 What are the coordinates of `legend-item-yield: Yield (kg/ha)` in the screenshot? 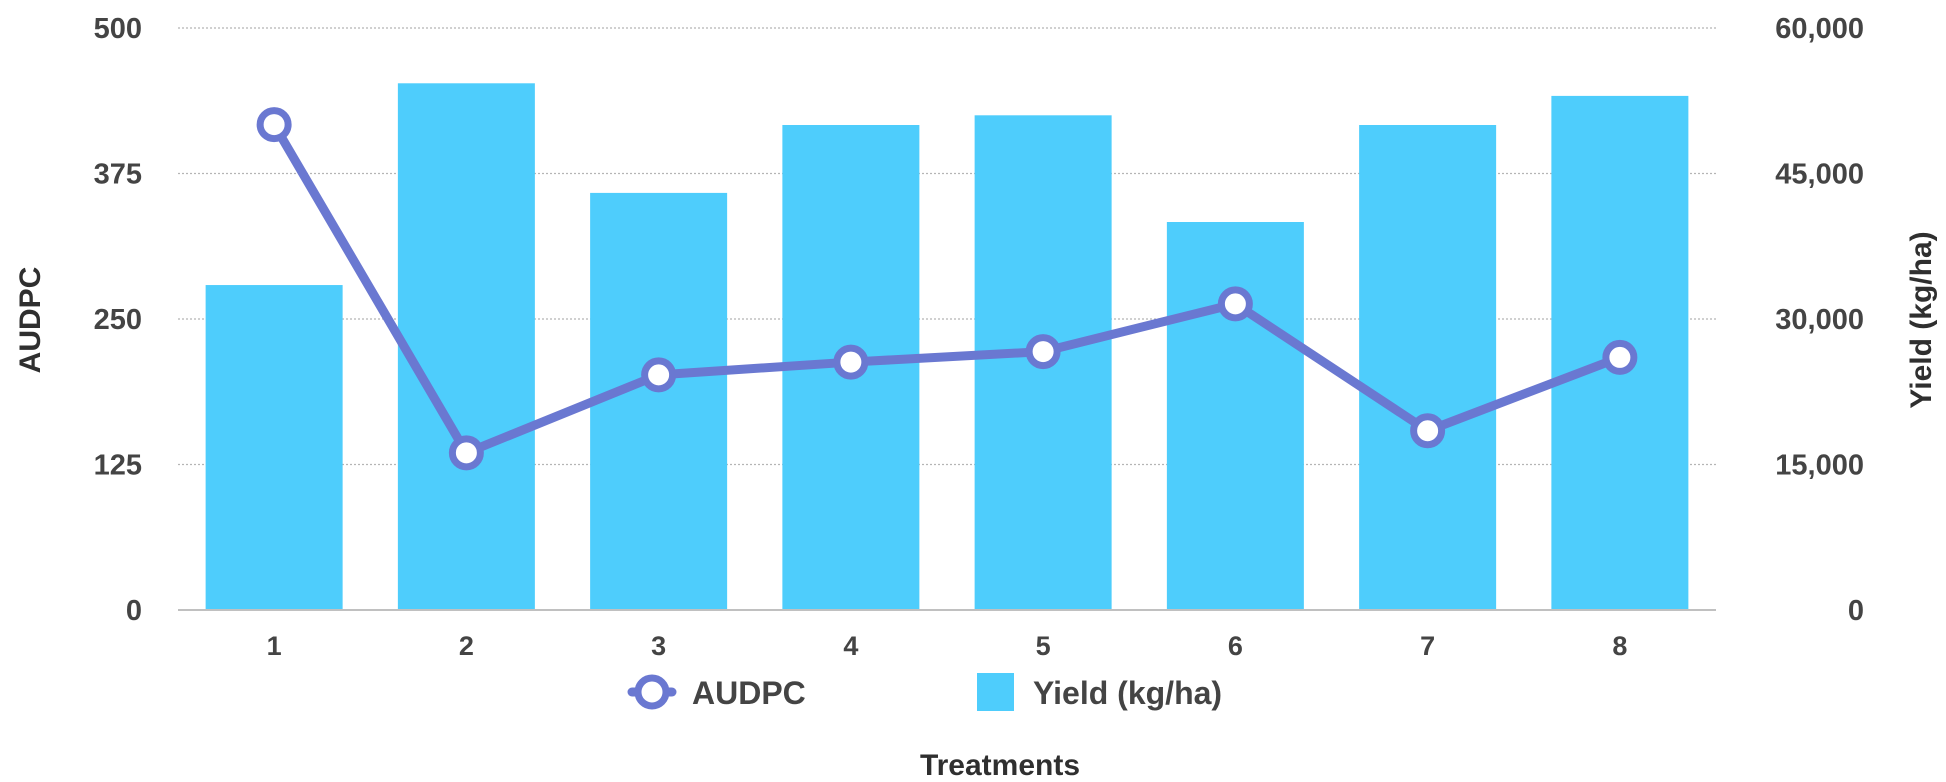 It's located at (1099, 692).